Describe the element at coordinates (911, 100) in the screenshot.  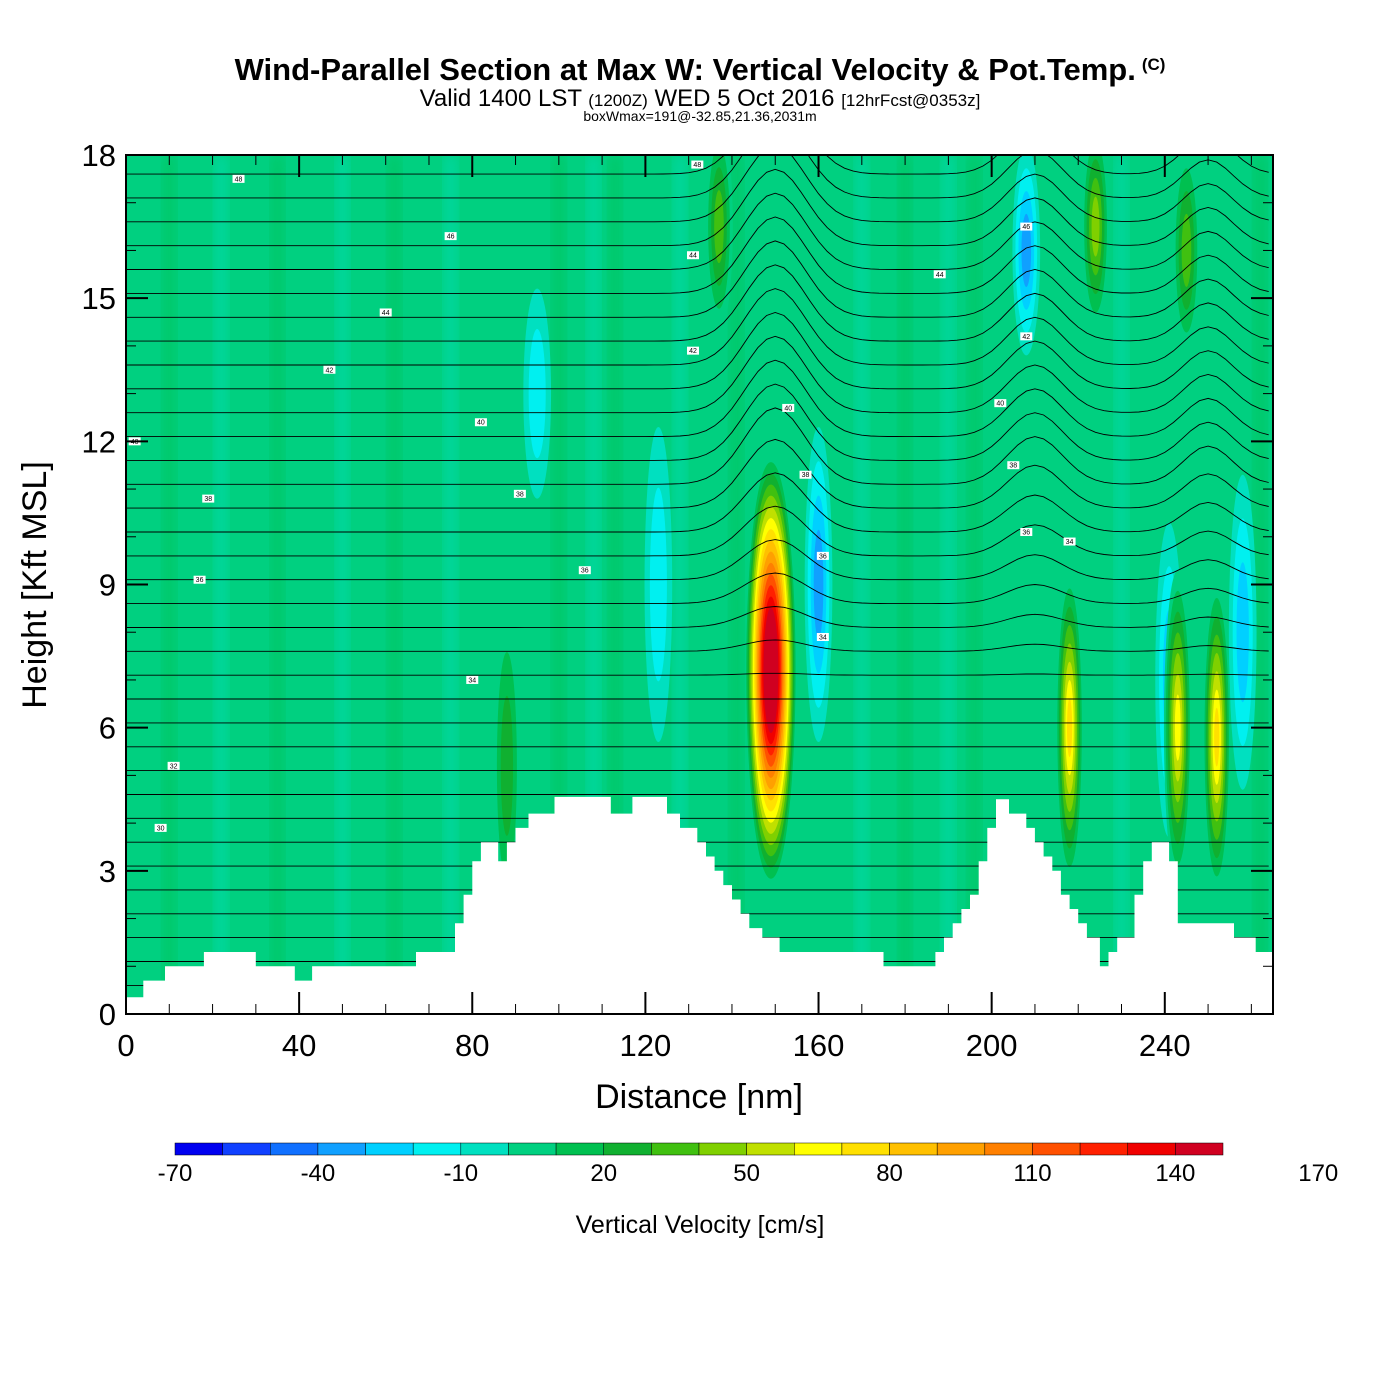
I see `forecast-info: [12hrFcst@0353z]` at that location.